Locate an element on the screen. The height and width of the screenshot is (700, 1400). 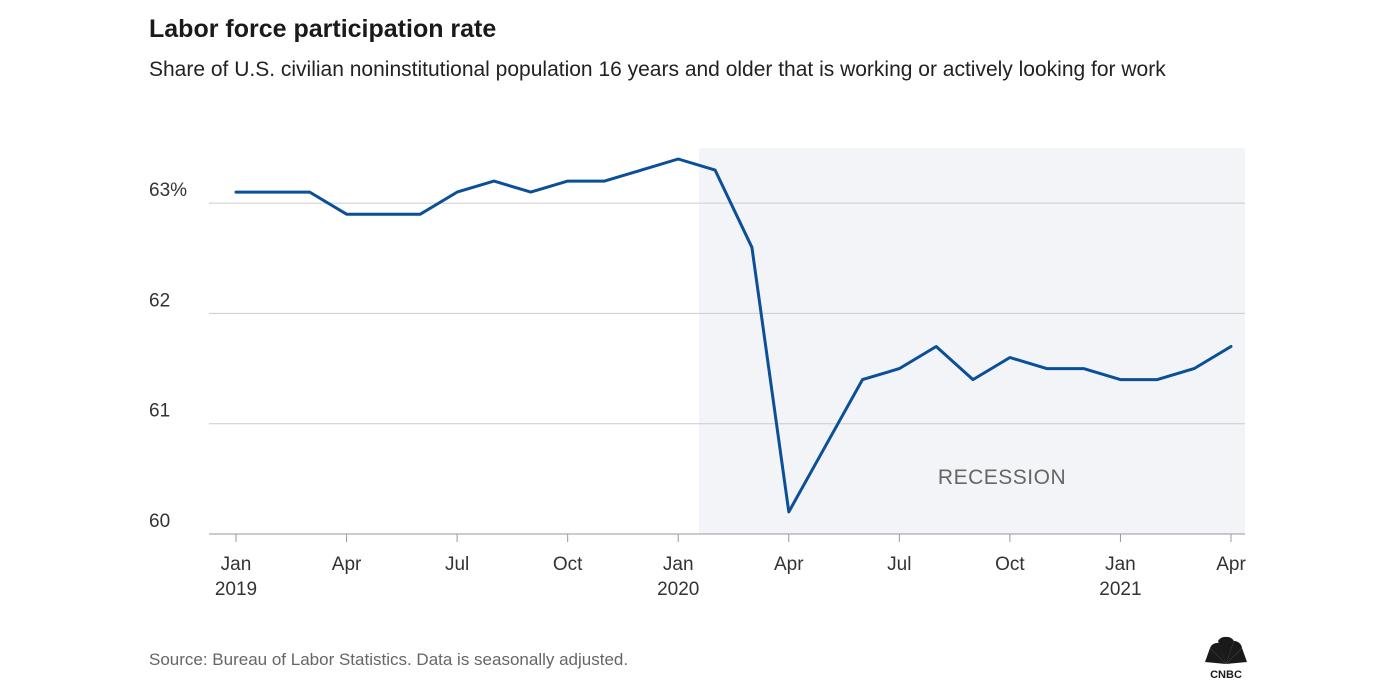
cnbc-logo: CNBC is located at coordinates (1226, 658).